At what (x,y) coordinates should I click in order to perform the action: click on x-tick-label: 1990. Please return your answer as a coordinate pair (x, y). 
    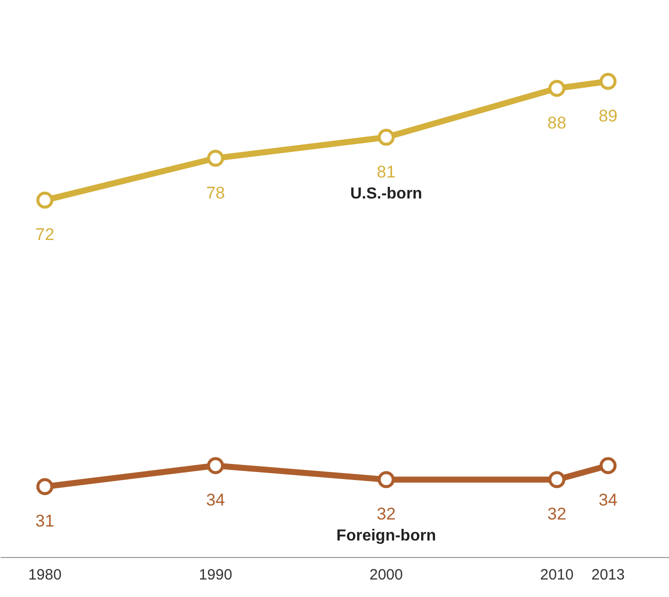
    Looking at the image, I should click on (215, 575).